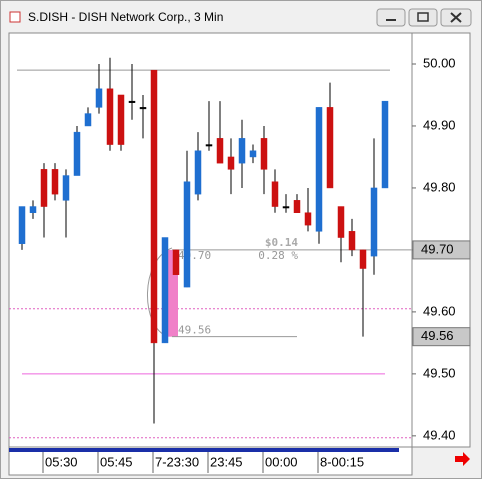  I want to click on y-tick-label: 49.50, so click(439, 372).